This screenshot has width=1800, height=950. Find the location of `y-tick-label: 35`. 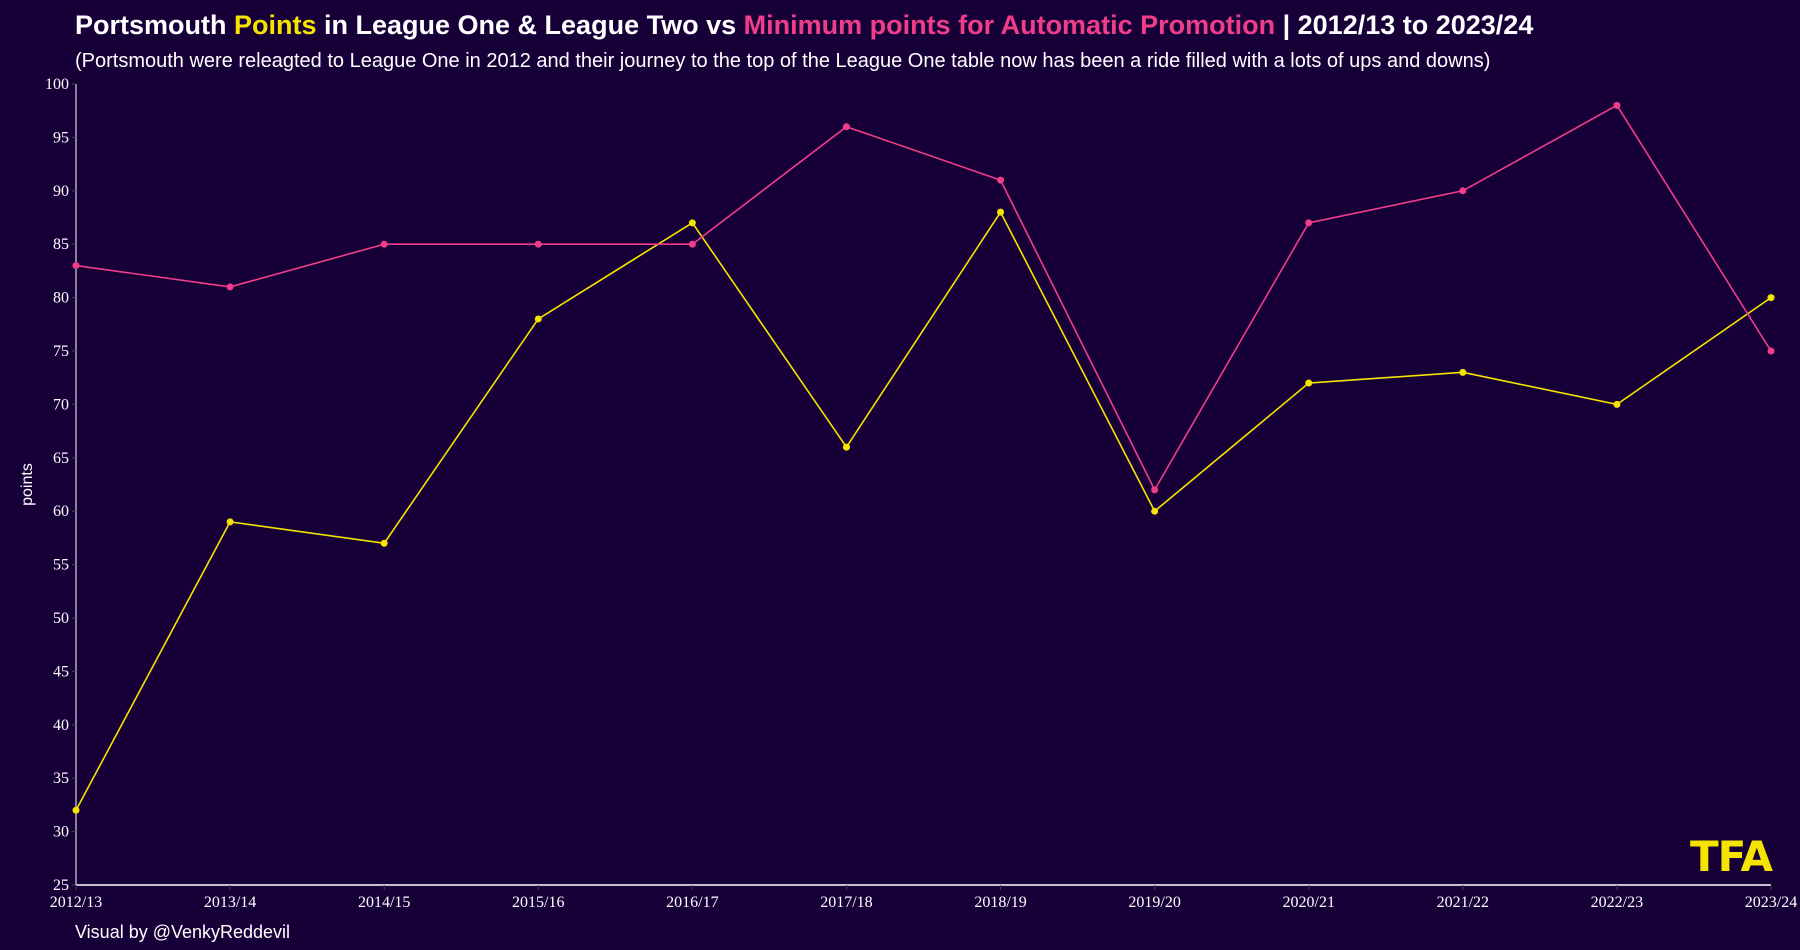

y-tick-label: 35 is located at coordinates (61, 778).